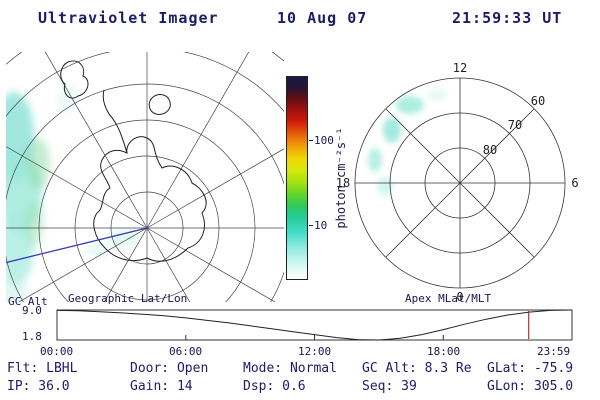  What do you see at coordinates (32, 336) in the screenshot?
I see `gc-alt-ytick-bottom: 1.8` at bounding box center [32, 336].